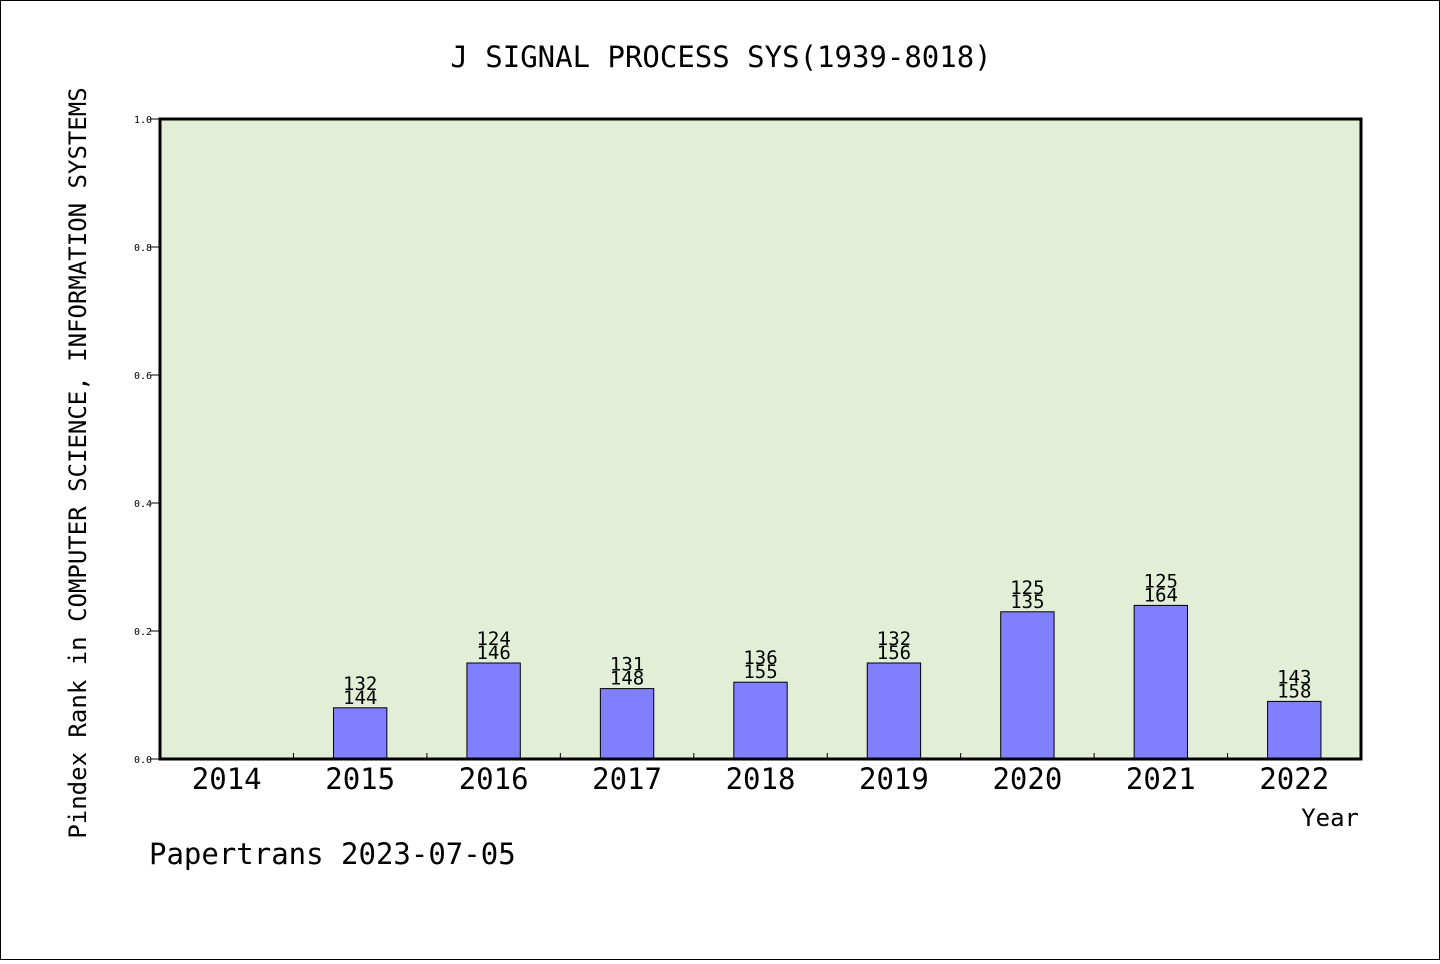 The image size is (1440, 964). Describe the element at coordinates (1294, 691) in the screenshot. I see `bar-label-bottom: 158` at that location.